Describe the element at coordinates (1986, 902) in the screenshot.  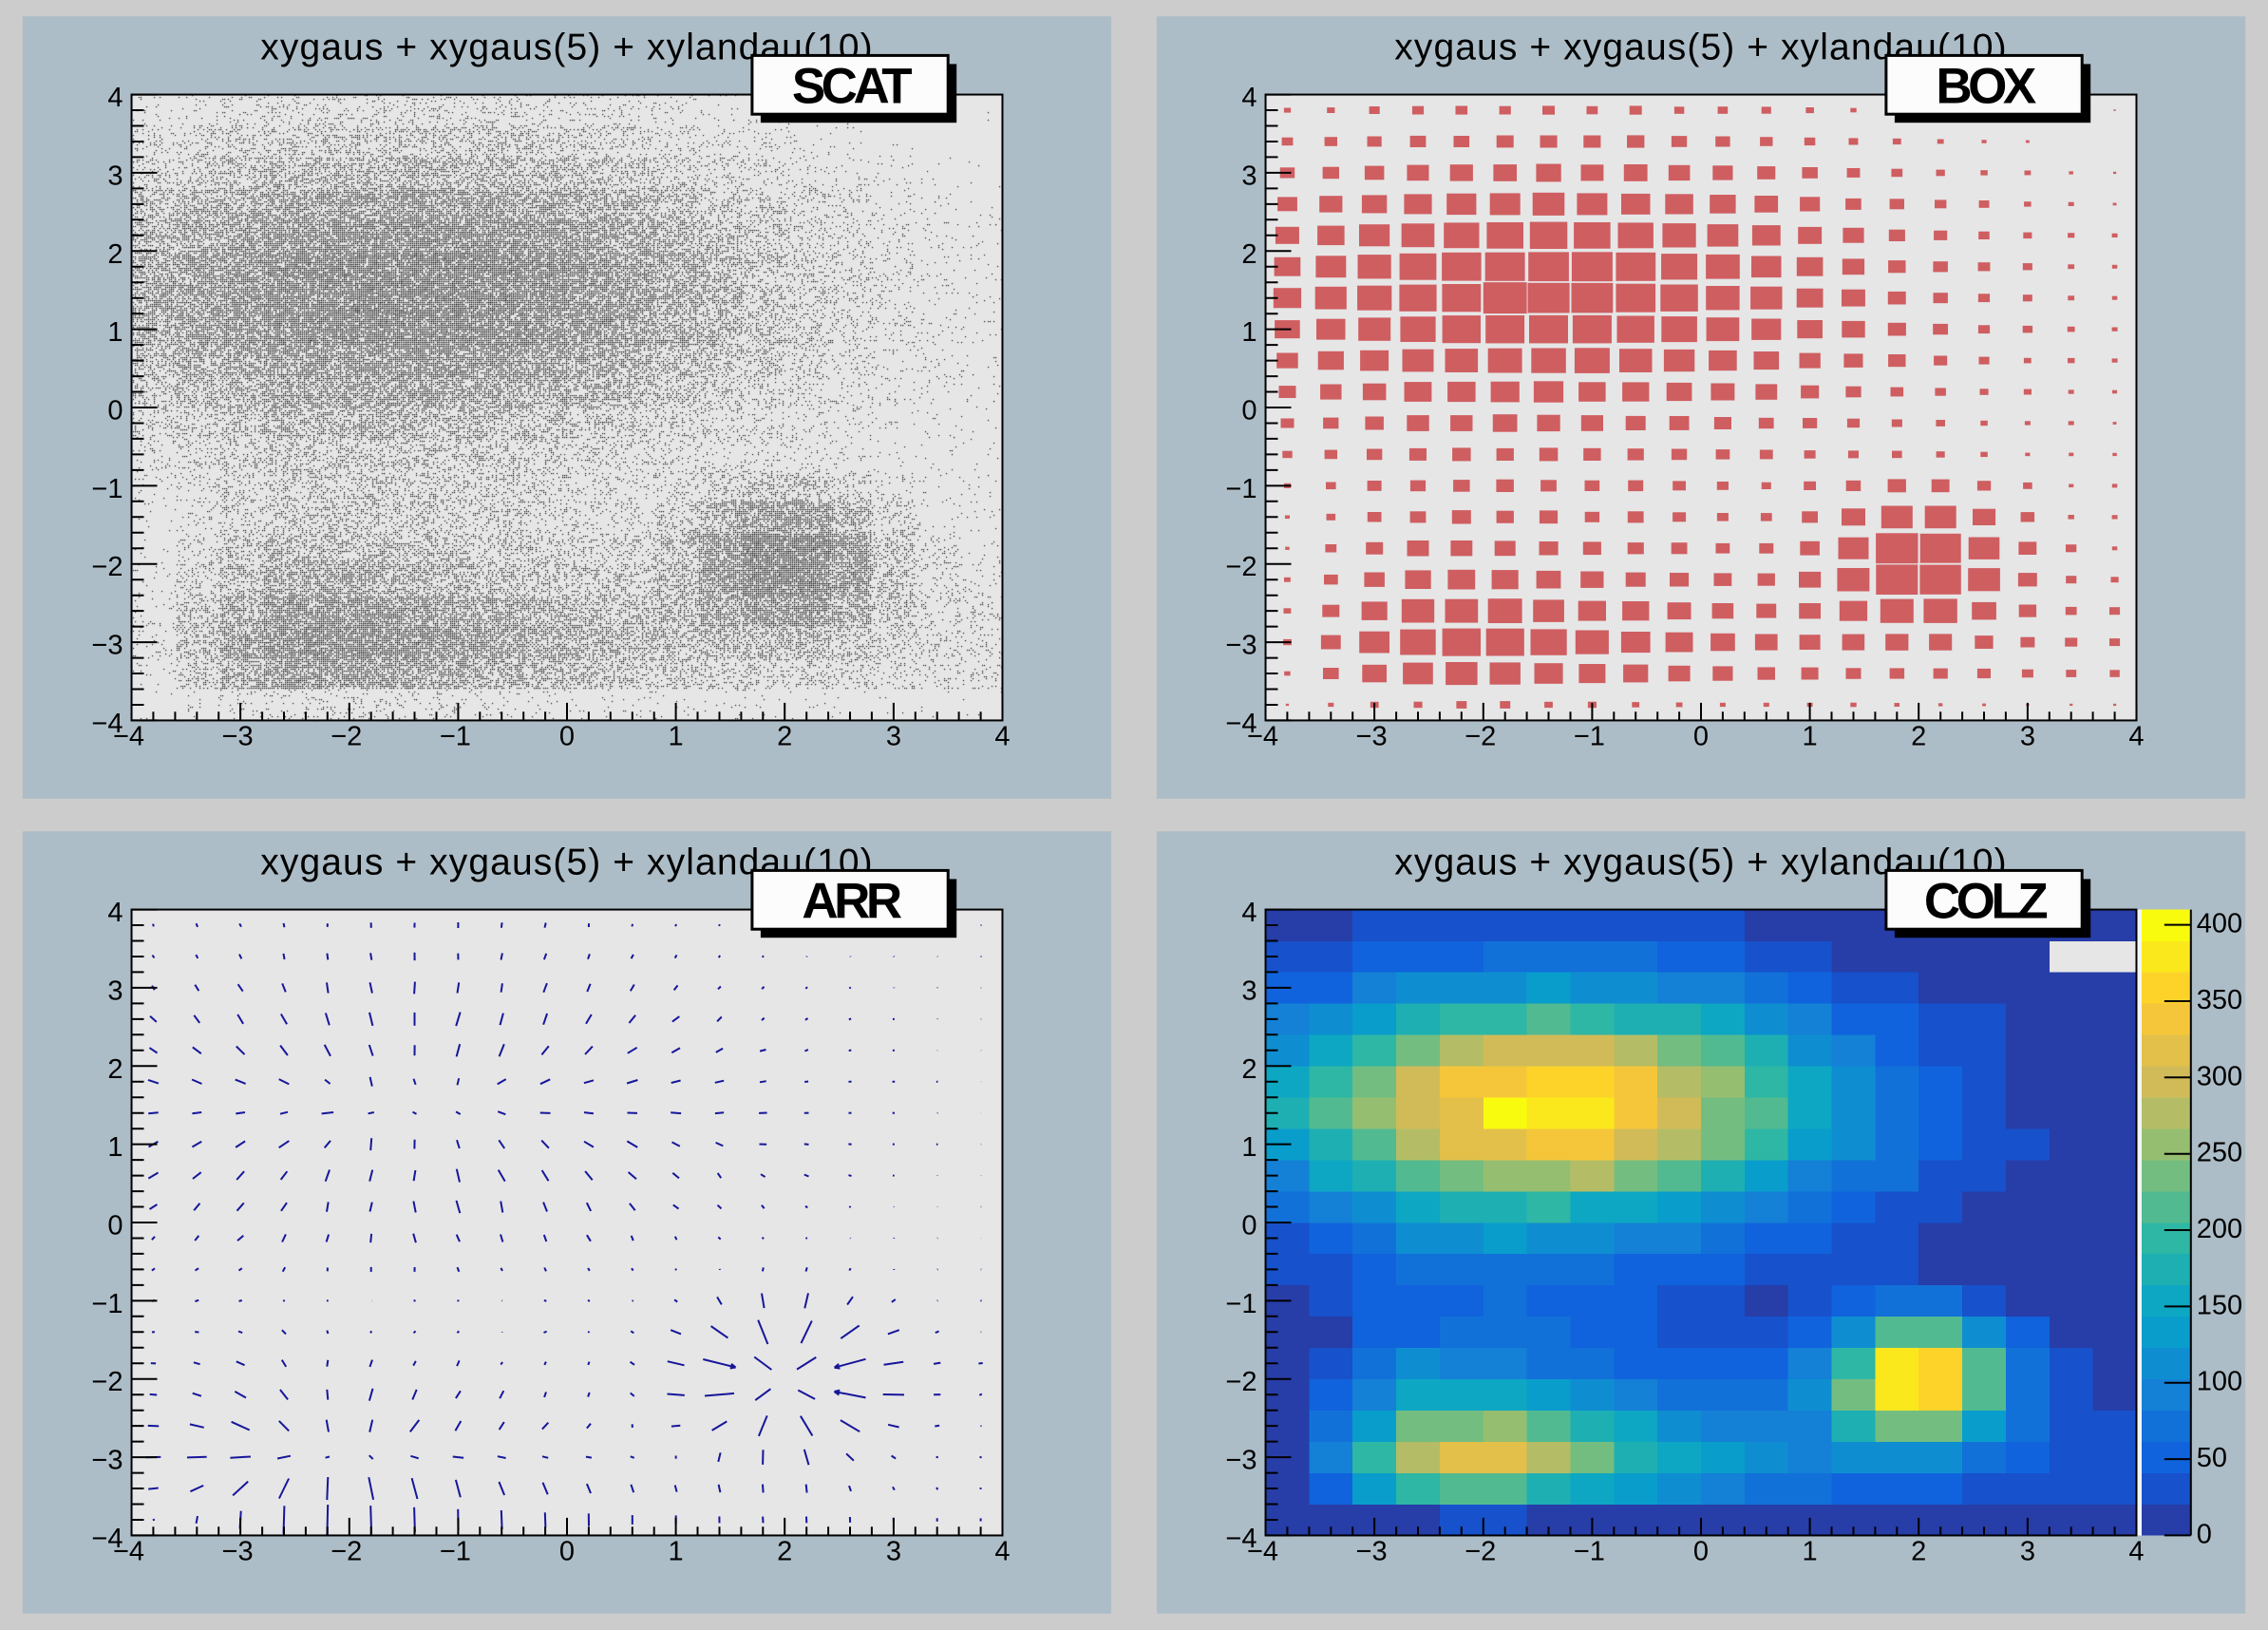
I see `svg-text: COLZ` at that location.